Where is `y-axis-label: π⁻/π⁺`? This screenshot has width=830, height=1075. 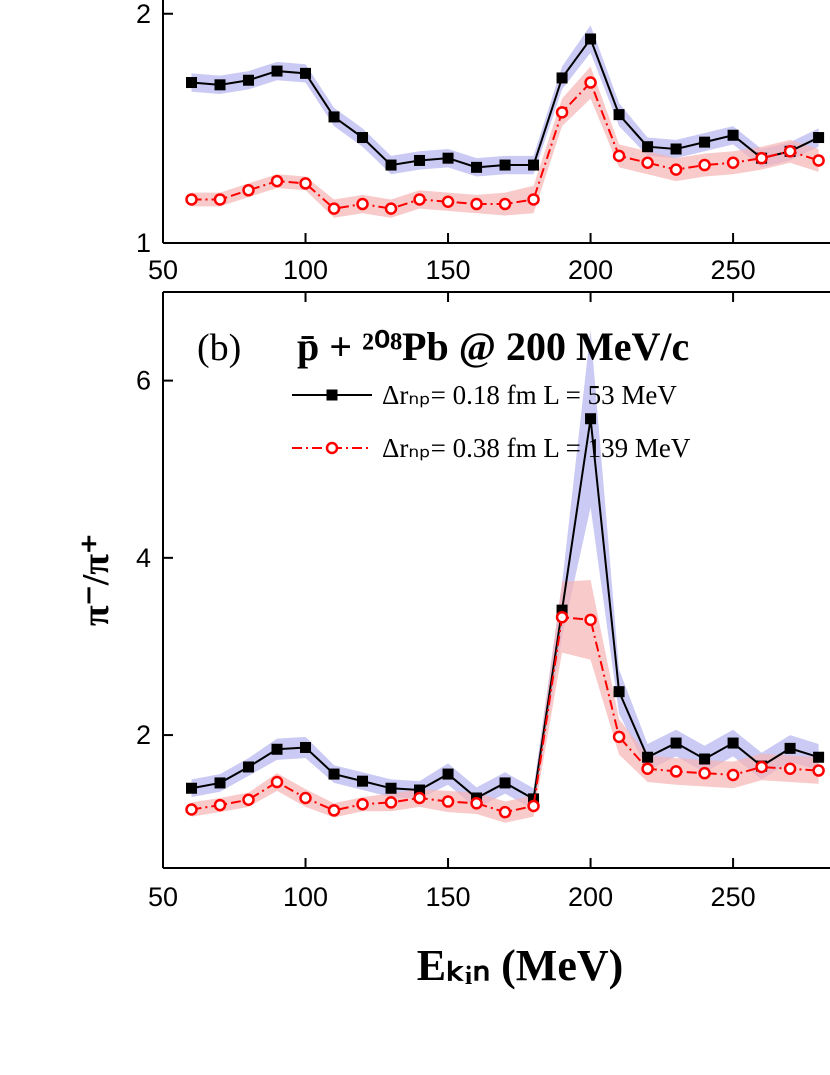 y-axis-label: π⁻/π⁺ is located at coordinates (96, 580).